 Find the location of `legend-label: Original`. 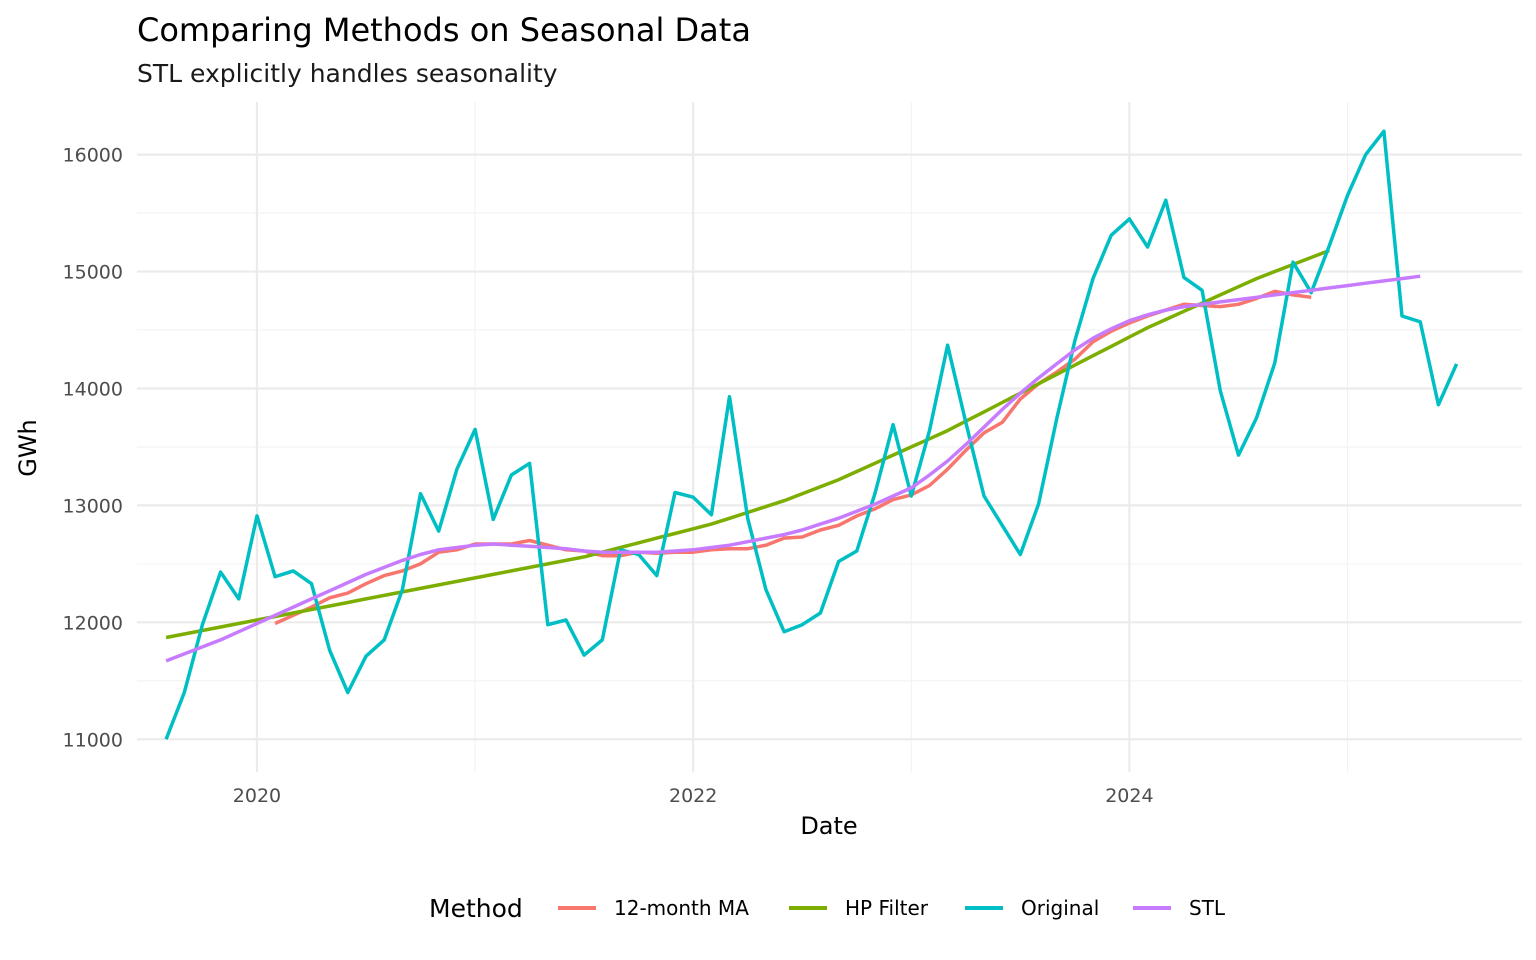

legend-label: Original is located at coordinates (1060, 908).